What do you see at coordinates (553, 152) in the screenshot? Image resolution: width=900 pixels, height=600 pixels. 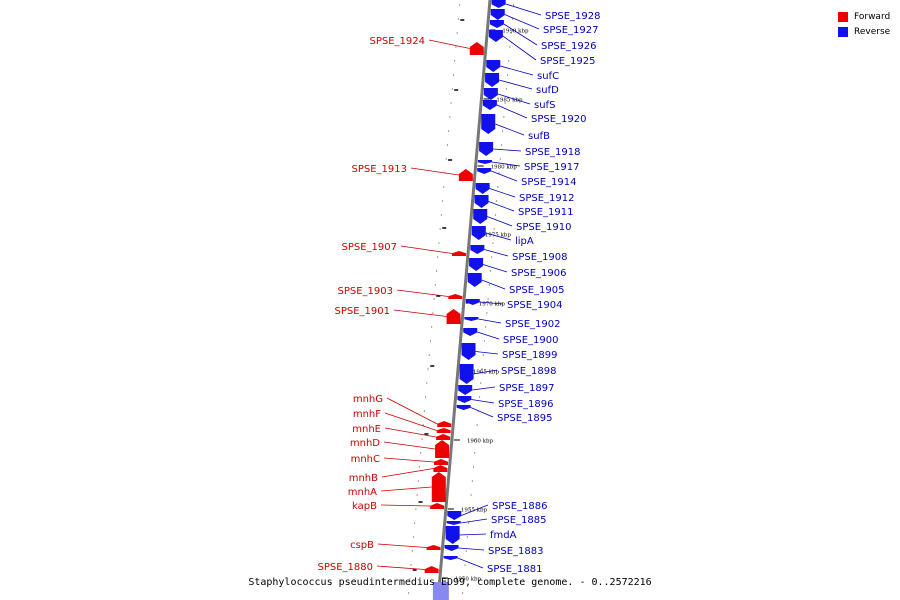 I see `reverse-gene-label: SPSE_1918` at bounding box center [553, 152].